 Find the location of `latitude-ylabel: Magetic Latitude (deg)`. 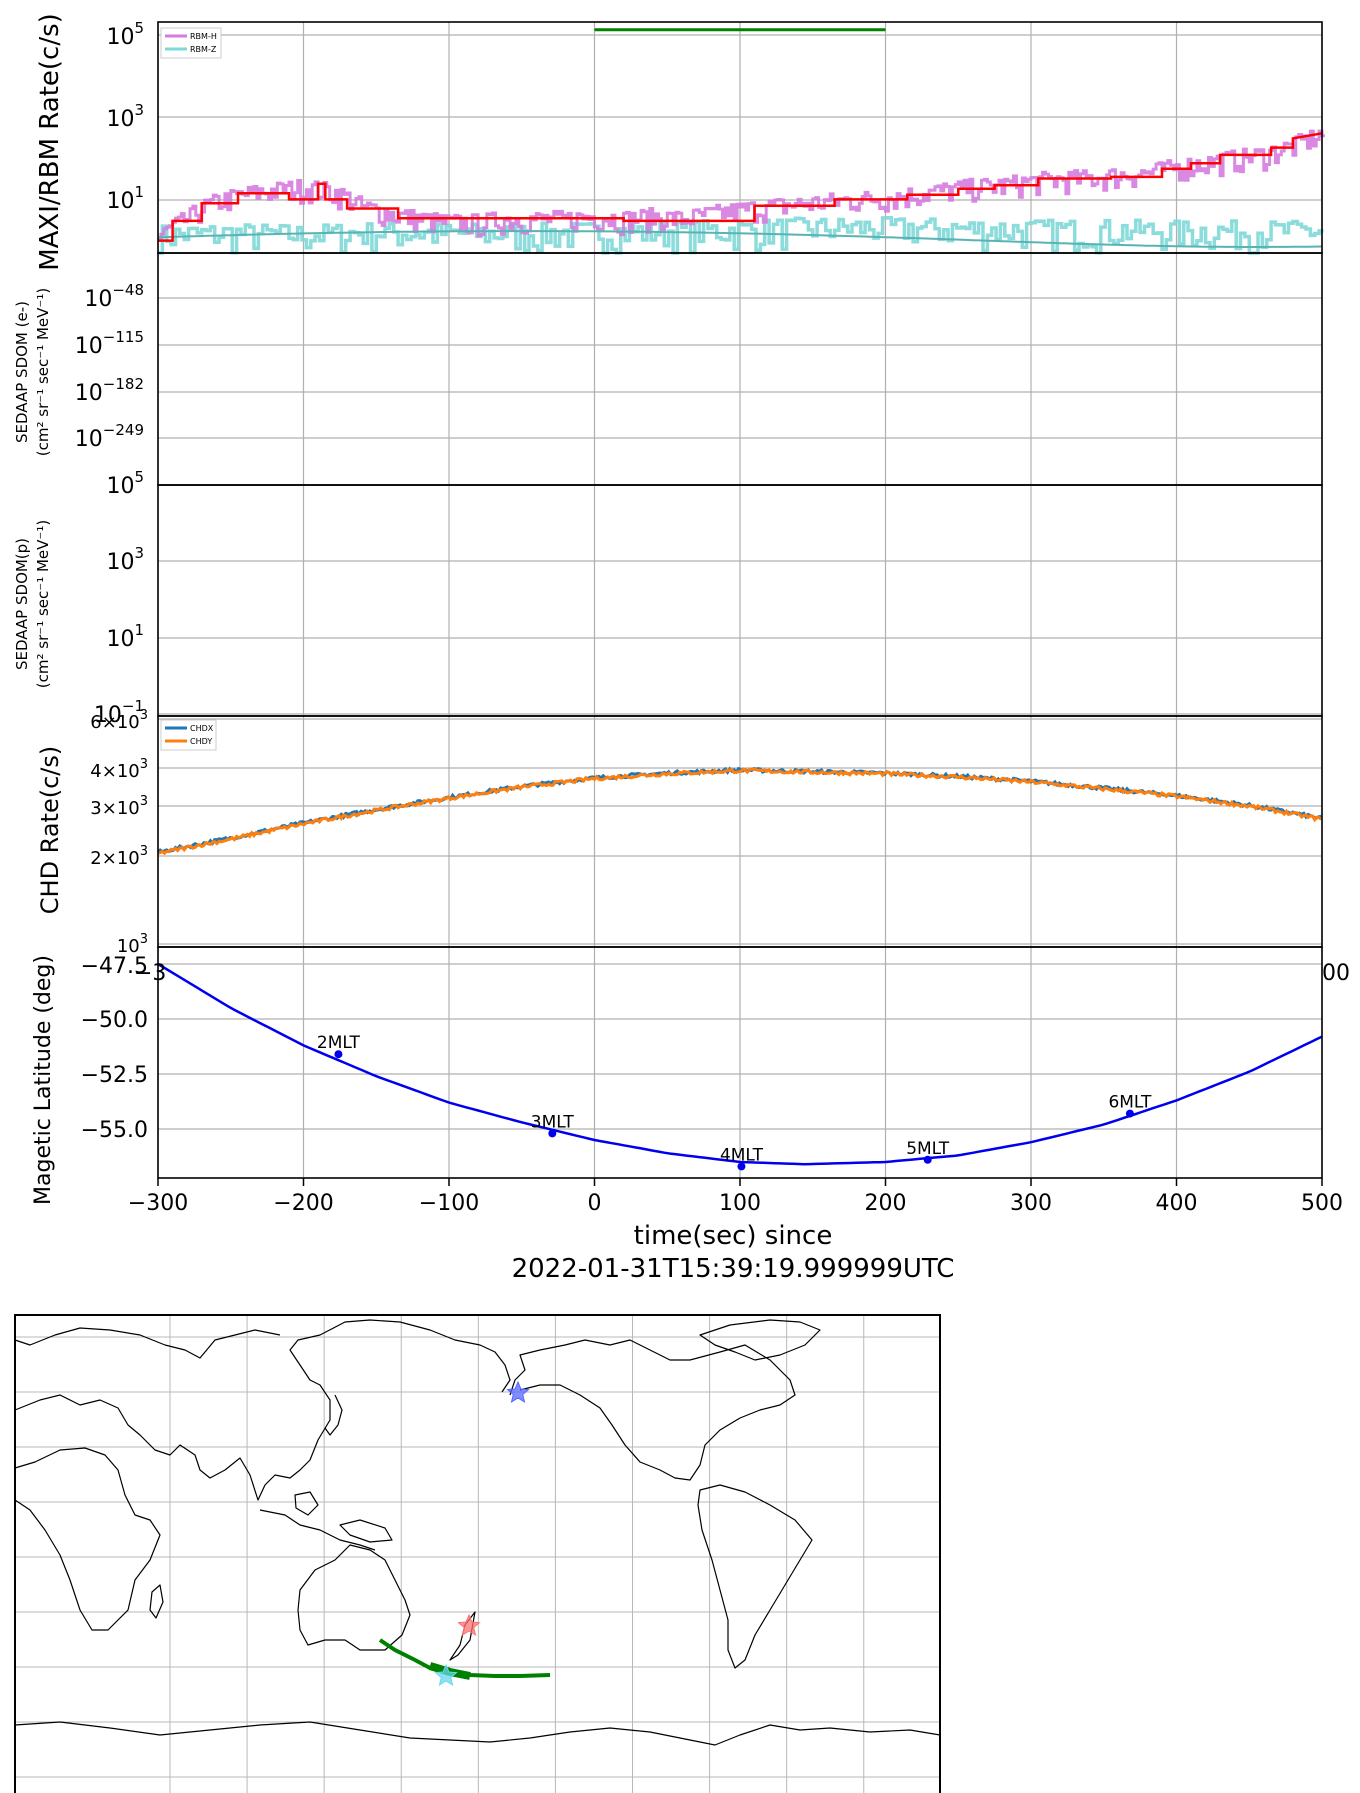

latitude-ylabel: Magetic Latitude (deg) is located at coordinates (43, 1080).